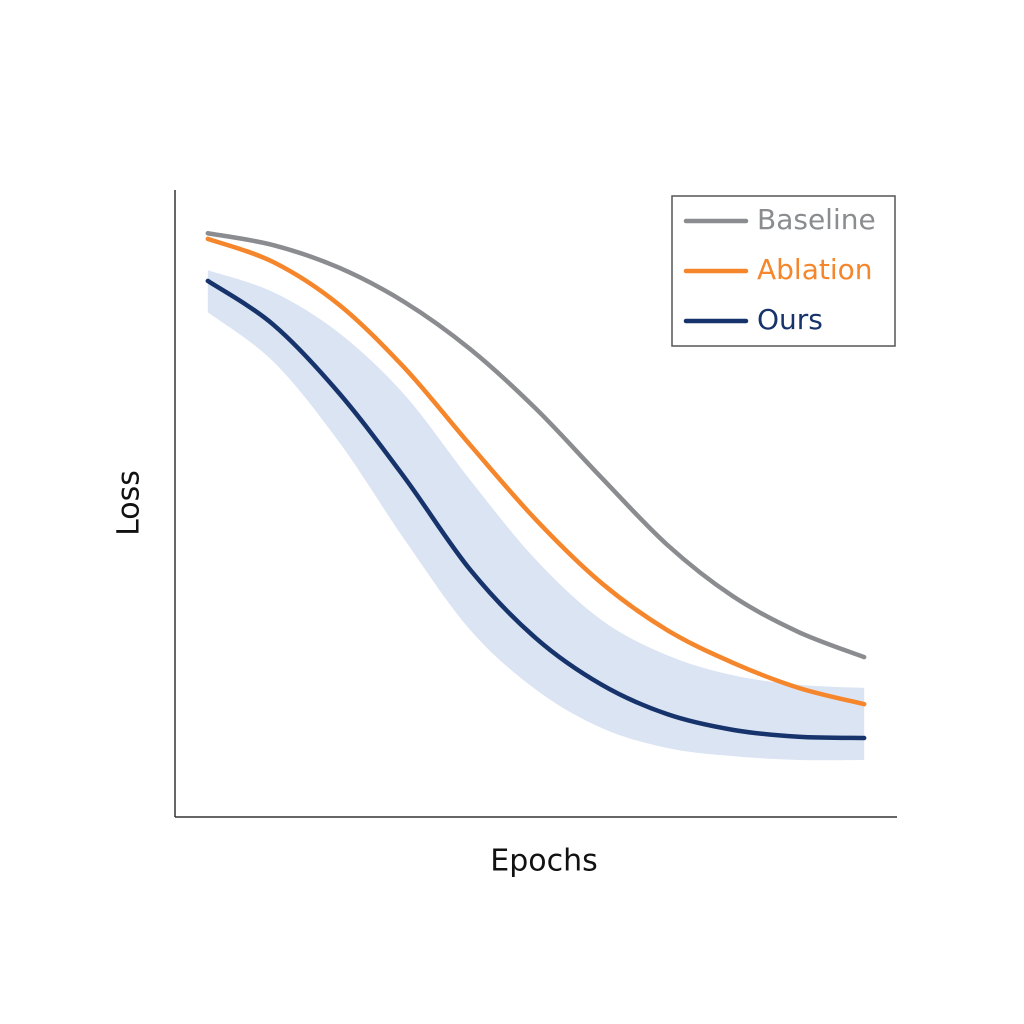 This screenshot has height=1024, width=1024. Describe the element at coordinates (790, 319) in the screenshot. I see `legend-label: Ours` at that location.